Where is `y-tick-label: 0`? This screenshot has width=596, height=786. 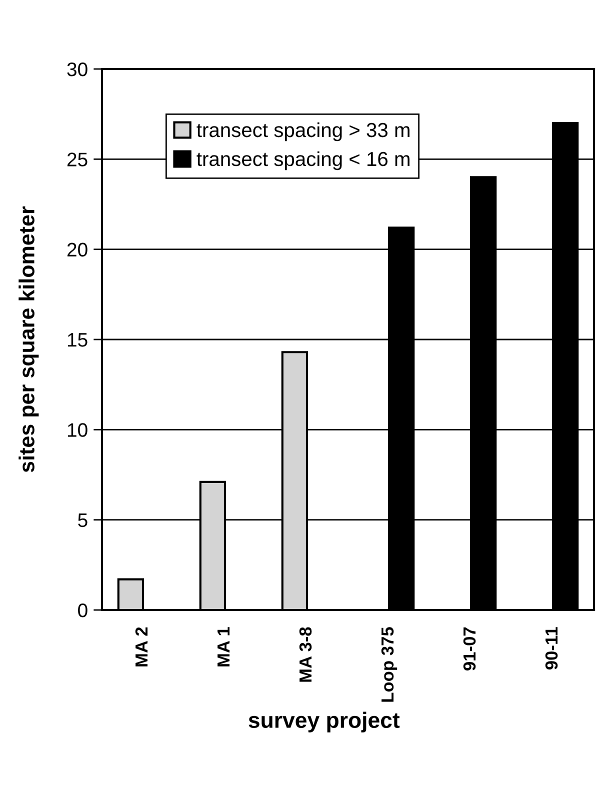 y-tick-label: 0 is located at coordinates (83, 610).